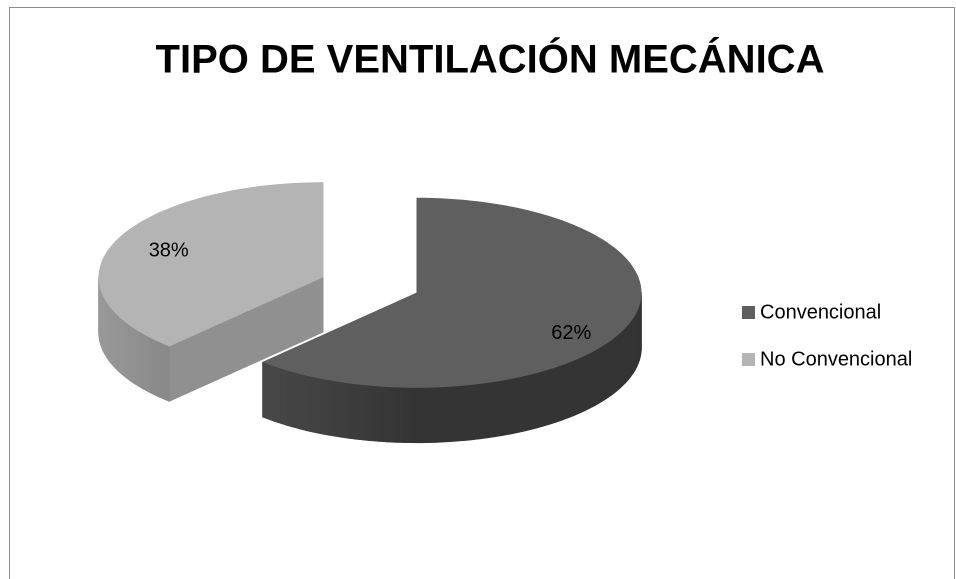 Image resolution: width=956 pixels, height=579 pixels. I want to click on data-label: 38%, so click(169, 251).